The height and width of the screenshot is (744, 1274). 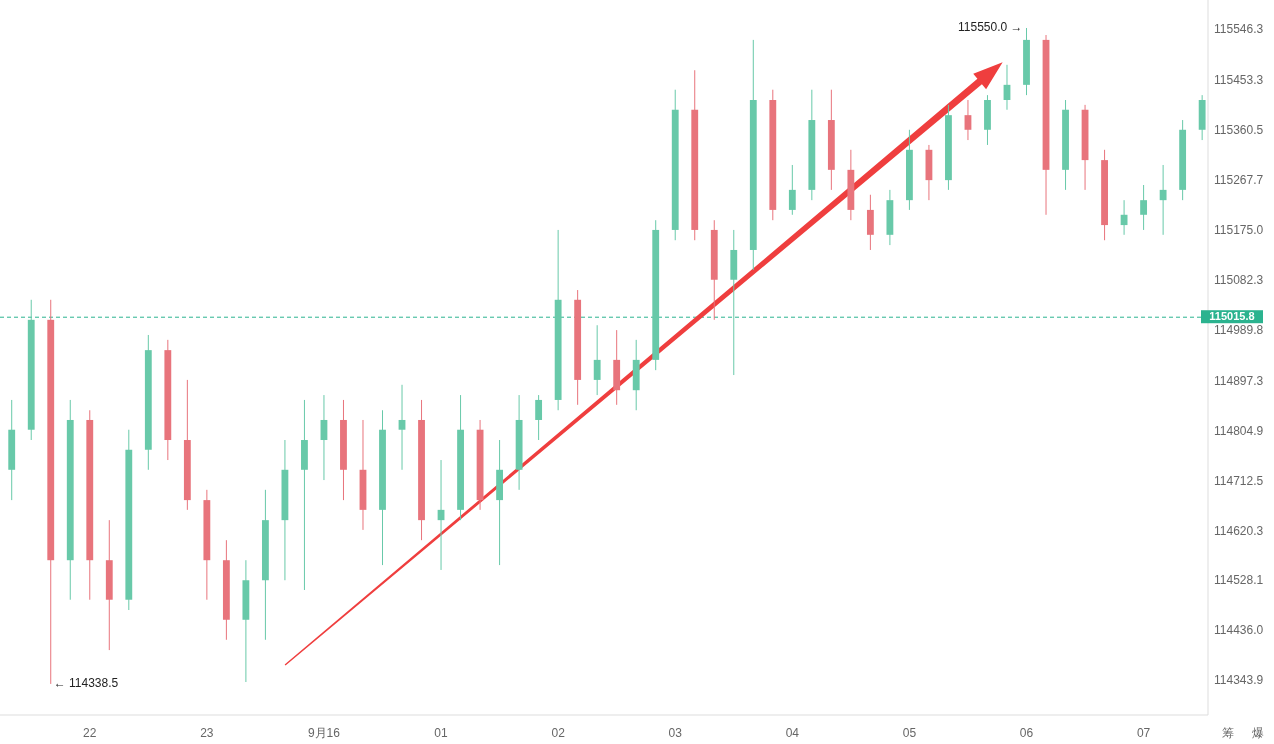 I want to click on x-tick-label: 06, so click(x=1026, y=733).